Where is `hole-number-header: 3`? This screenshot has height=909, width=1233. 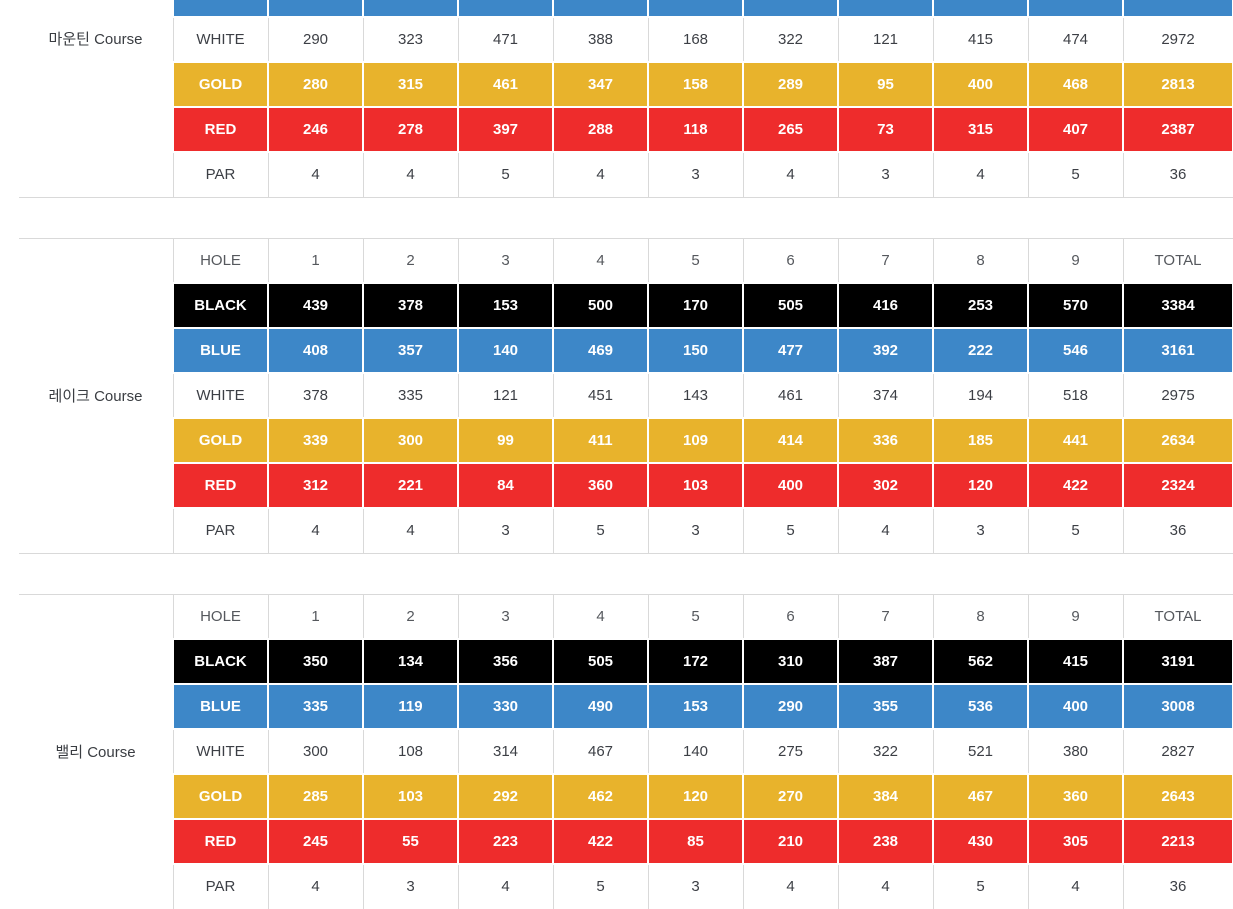
hole-number-header: 3 is located at coordinates (505, 616).